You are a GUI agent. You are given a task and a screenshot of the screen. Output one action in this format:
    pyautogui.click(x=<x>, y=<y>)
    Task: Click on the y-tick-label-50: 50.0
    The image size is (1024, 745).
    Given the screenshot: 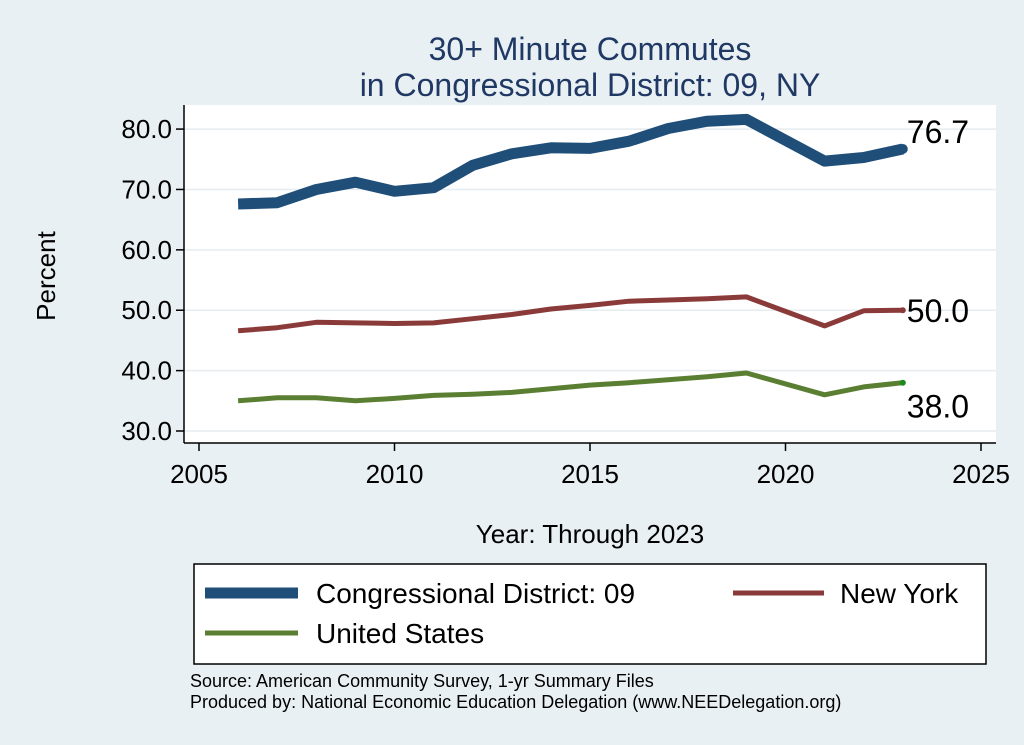 What is the action you would take?
    pyautogui.click(x=146, y=310)
    